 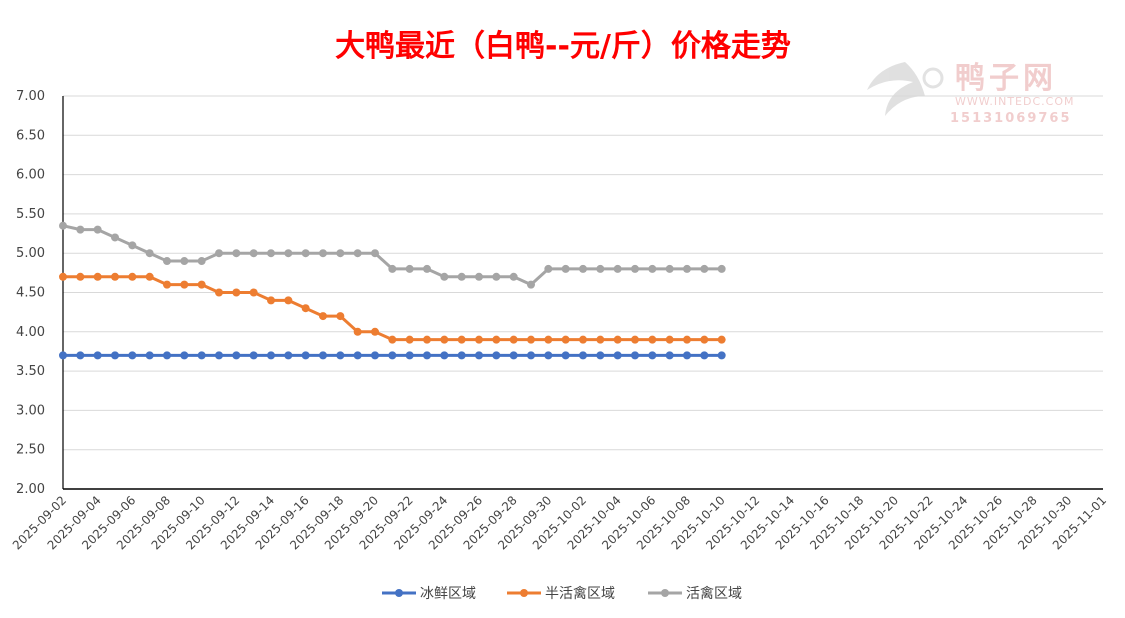 What do you see at coordinates (1006, 78) in the screenshot?
I see `watermark-brand: 鸭子网` at bounding box center [1006, 78].